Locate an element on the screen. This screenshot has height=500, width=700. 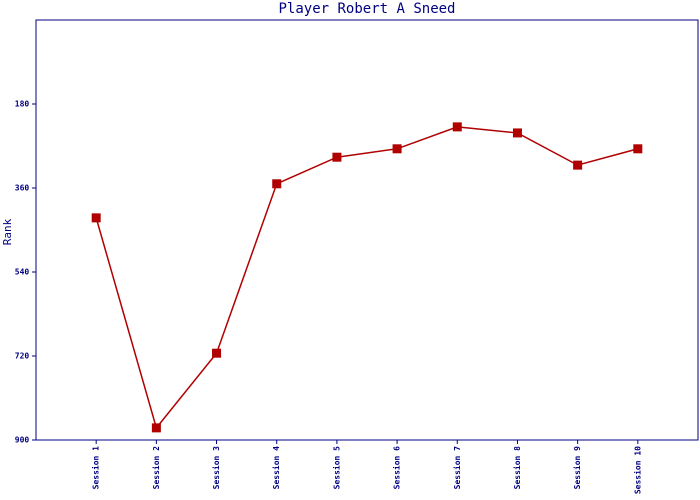
y-tick-label: 720 is located at coordinates (22, 356).